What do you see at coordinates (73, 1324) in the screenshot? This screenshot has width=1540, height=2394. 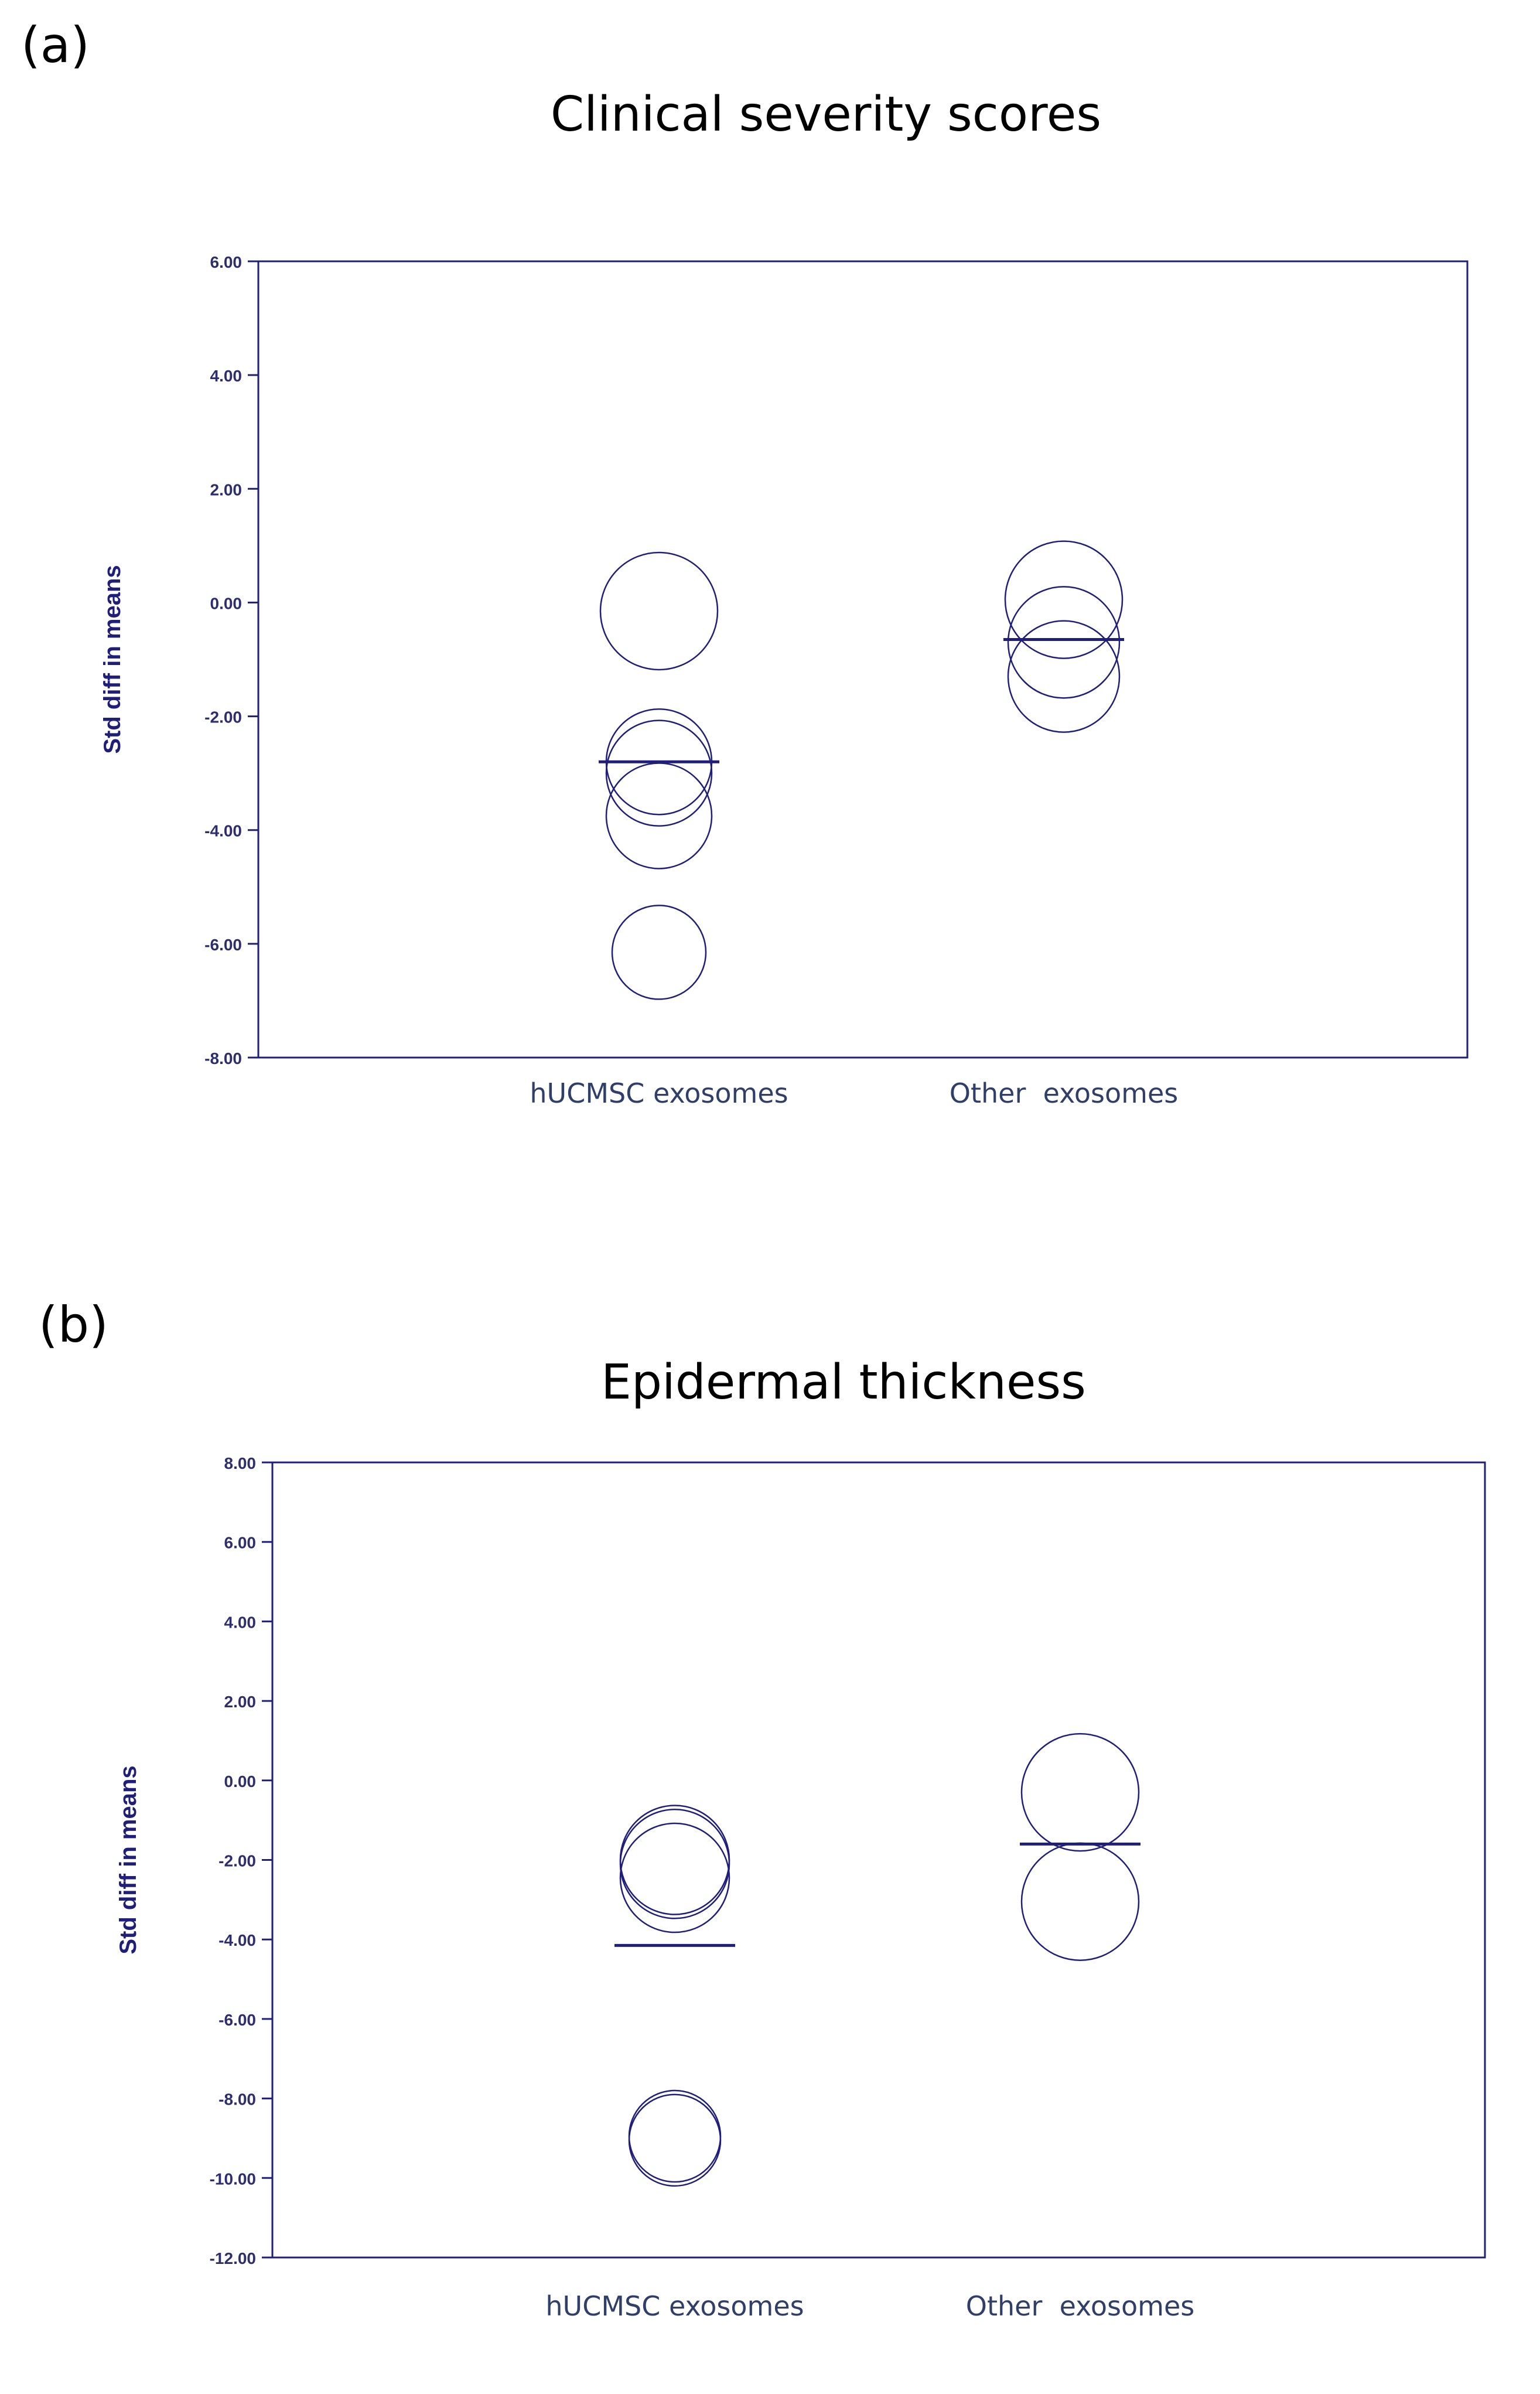 I see `panel-label: (b)` at bounding box center [73, 1324].